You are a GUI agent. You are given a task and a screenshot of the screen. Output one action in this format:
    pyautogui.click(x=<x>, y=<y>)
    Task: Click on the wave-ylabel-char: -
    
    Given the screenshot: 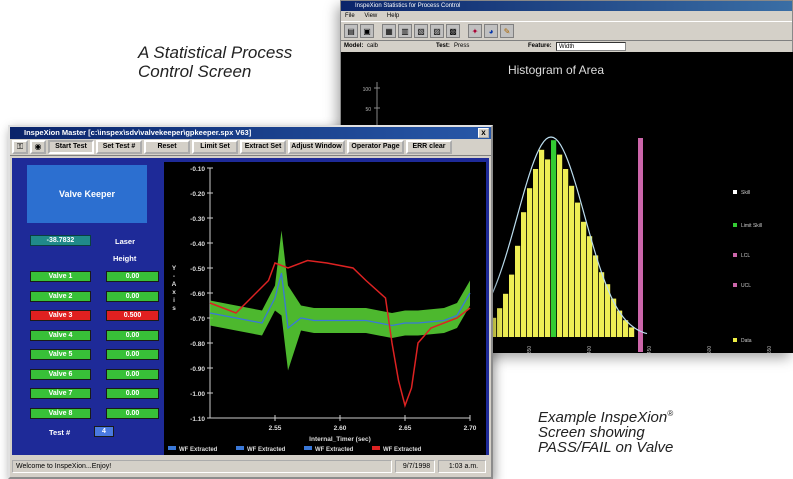 What is the action you would take?
    pyautogui.click(x=174, y=276)
    